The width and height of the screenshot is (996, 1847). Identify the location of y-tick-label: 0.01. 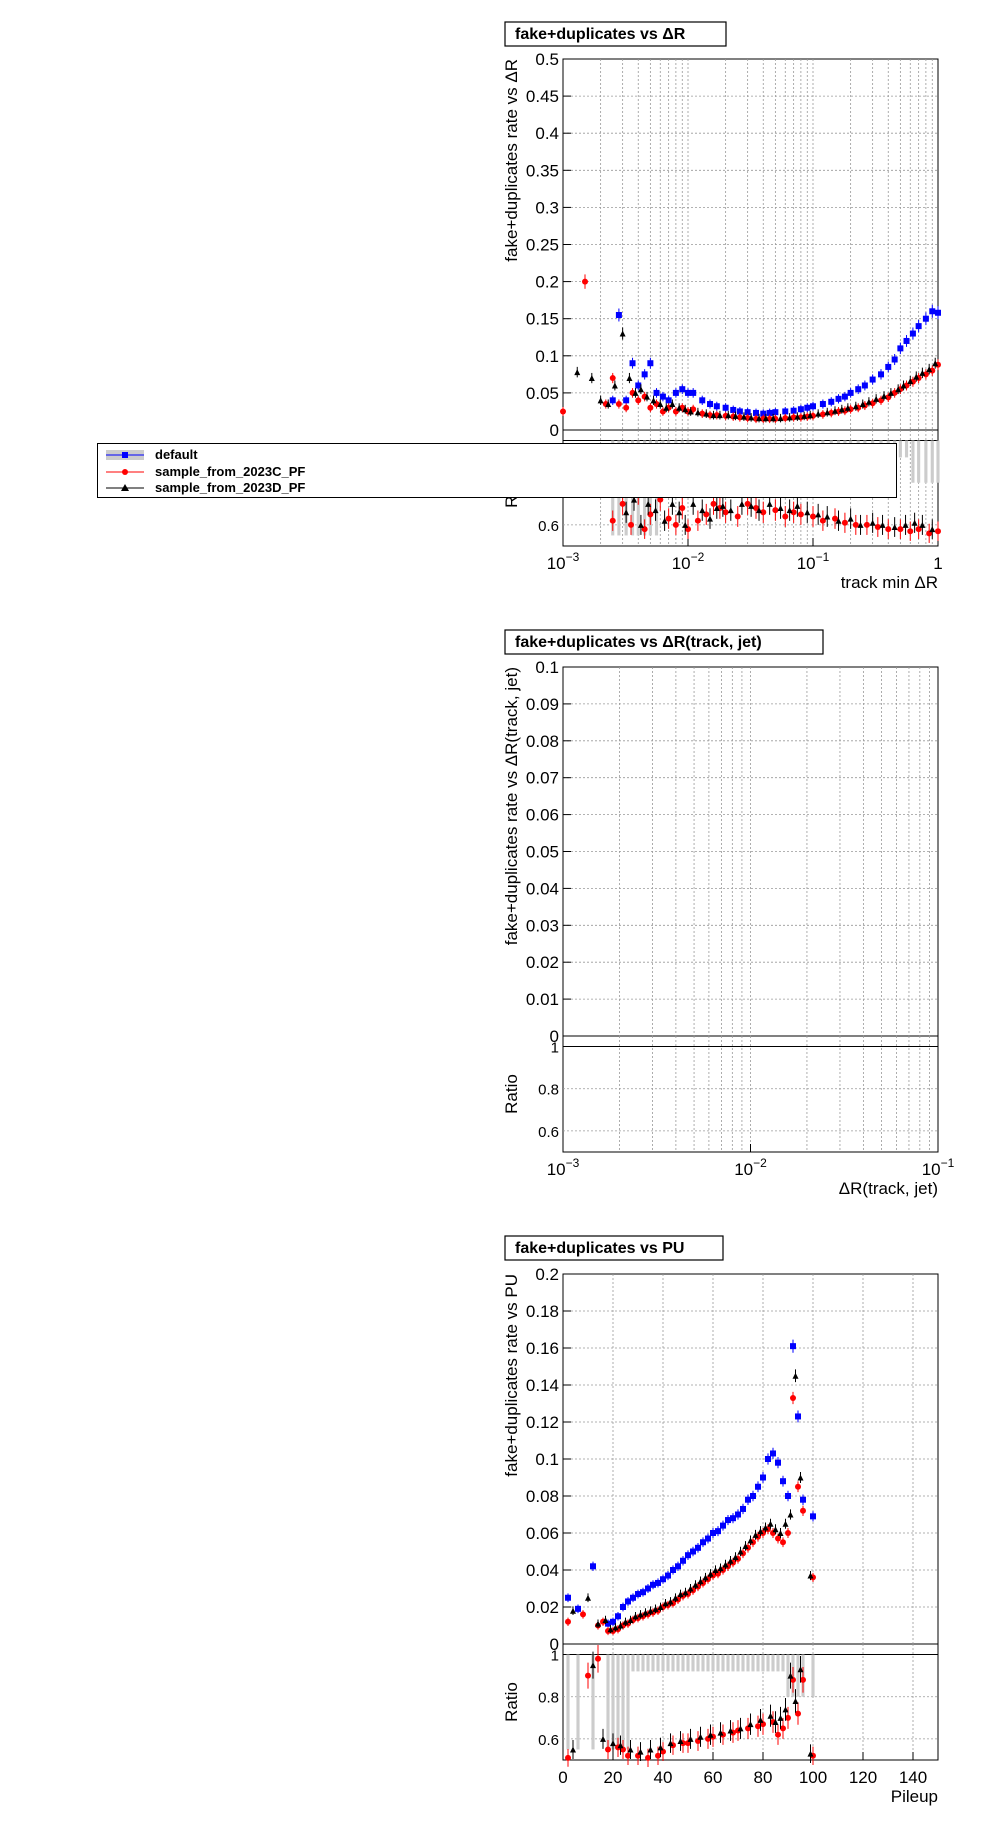
(542, 999).